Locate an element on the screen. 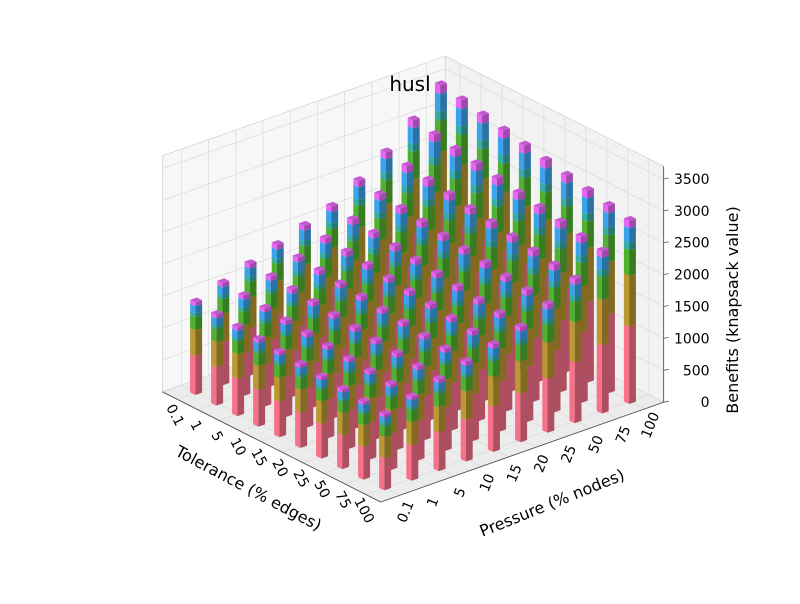 This screenshot has width=800, height=604. y-tick-label: 1 is located at coordinates (433, 502).